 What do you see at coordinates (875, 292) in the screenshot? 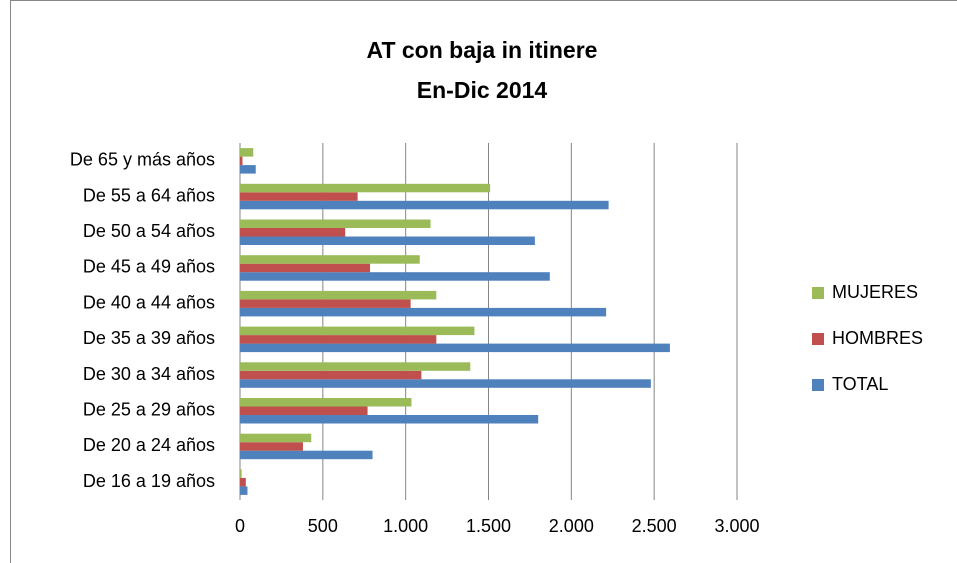
I see `legend-label: MUJERES` at bounding box center [875, 292].